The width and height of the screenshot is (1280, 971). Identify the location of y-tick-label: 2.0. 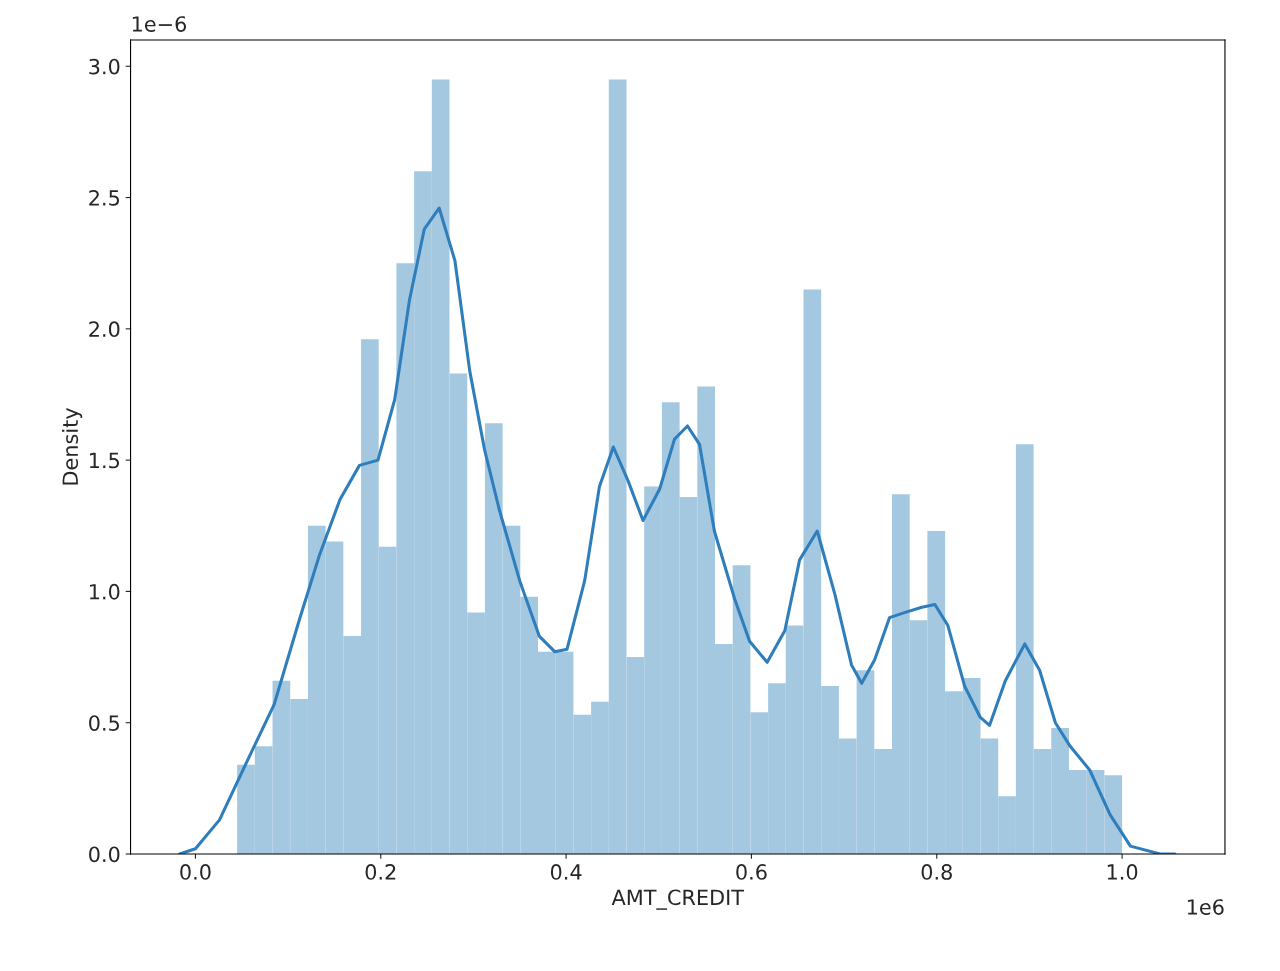
(104, 329).